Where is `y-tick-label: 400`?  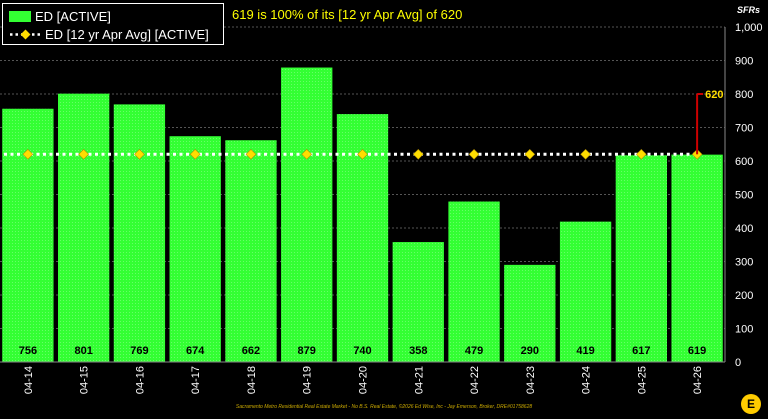 y-tick-label: 400 is located at coordinates (744, 229).